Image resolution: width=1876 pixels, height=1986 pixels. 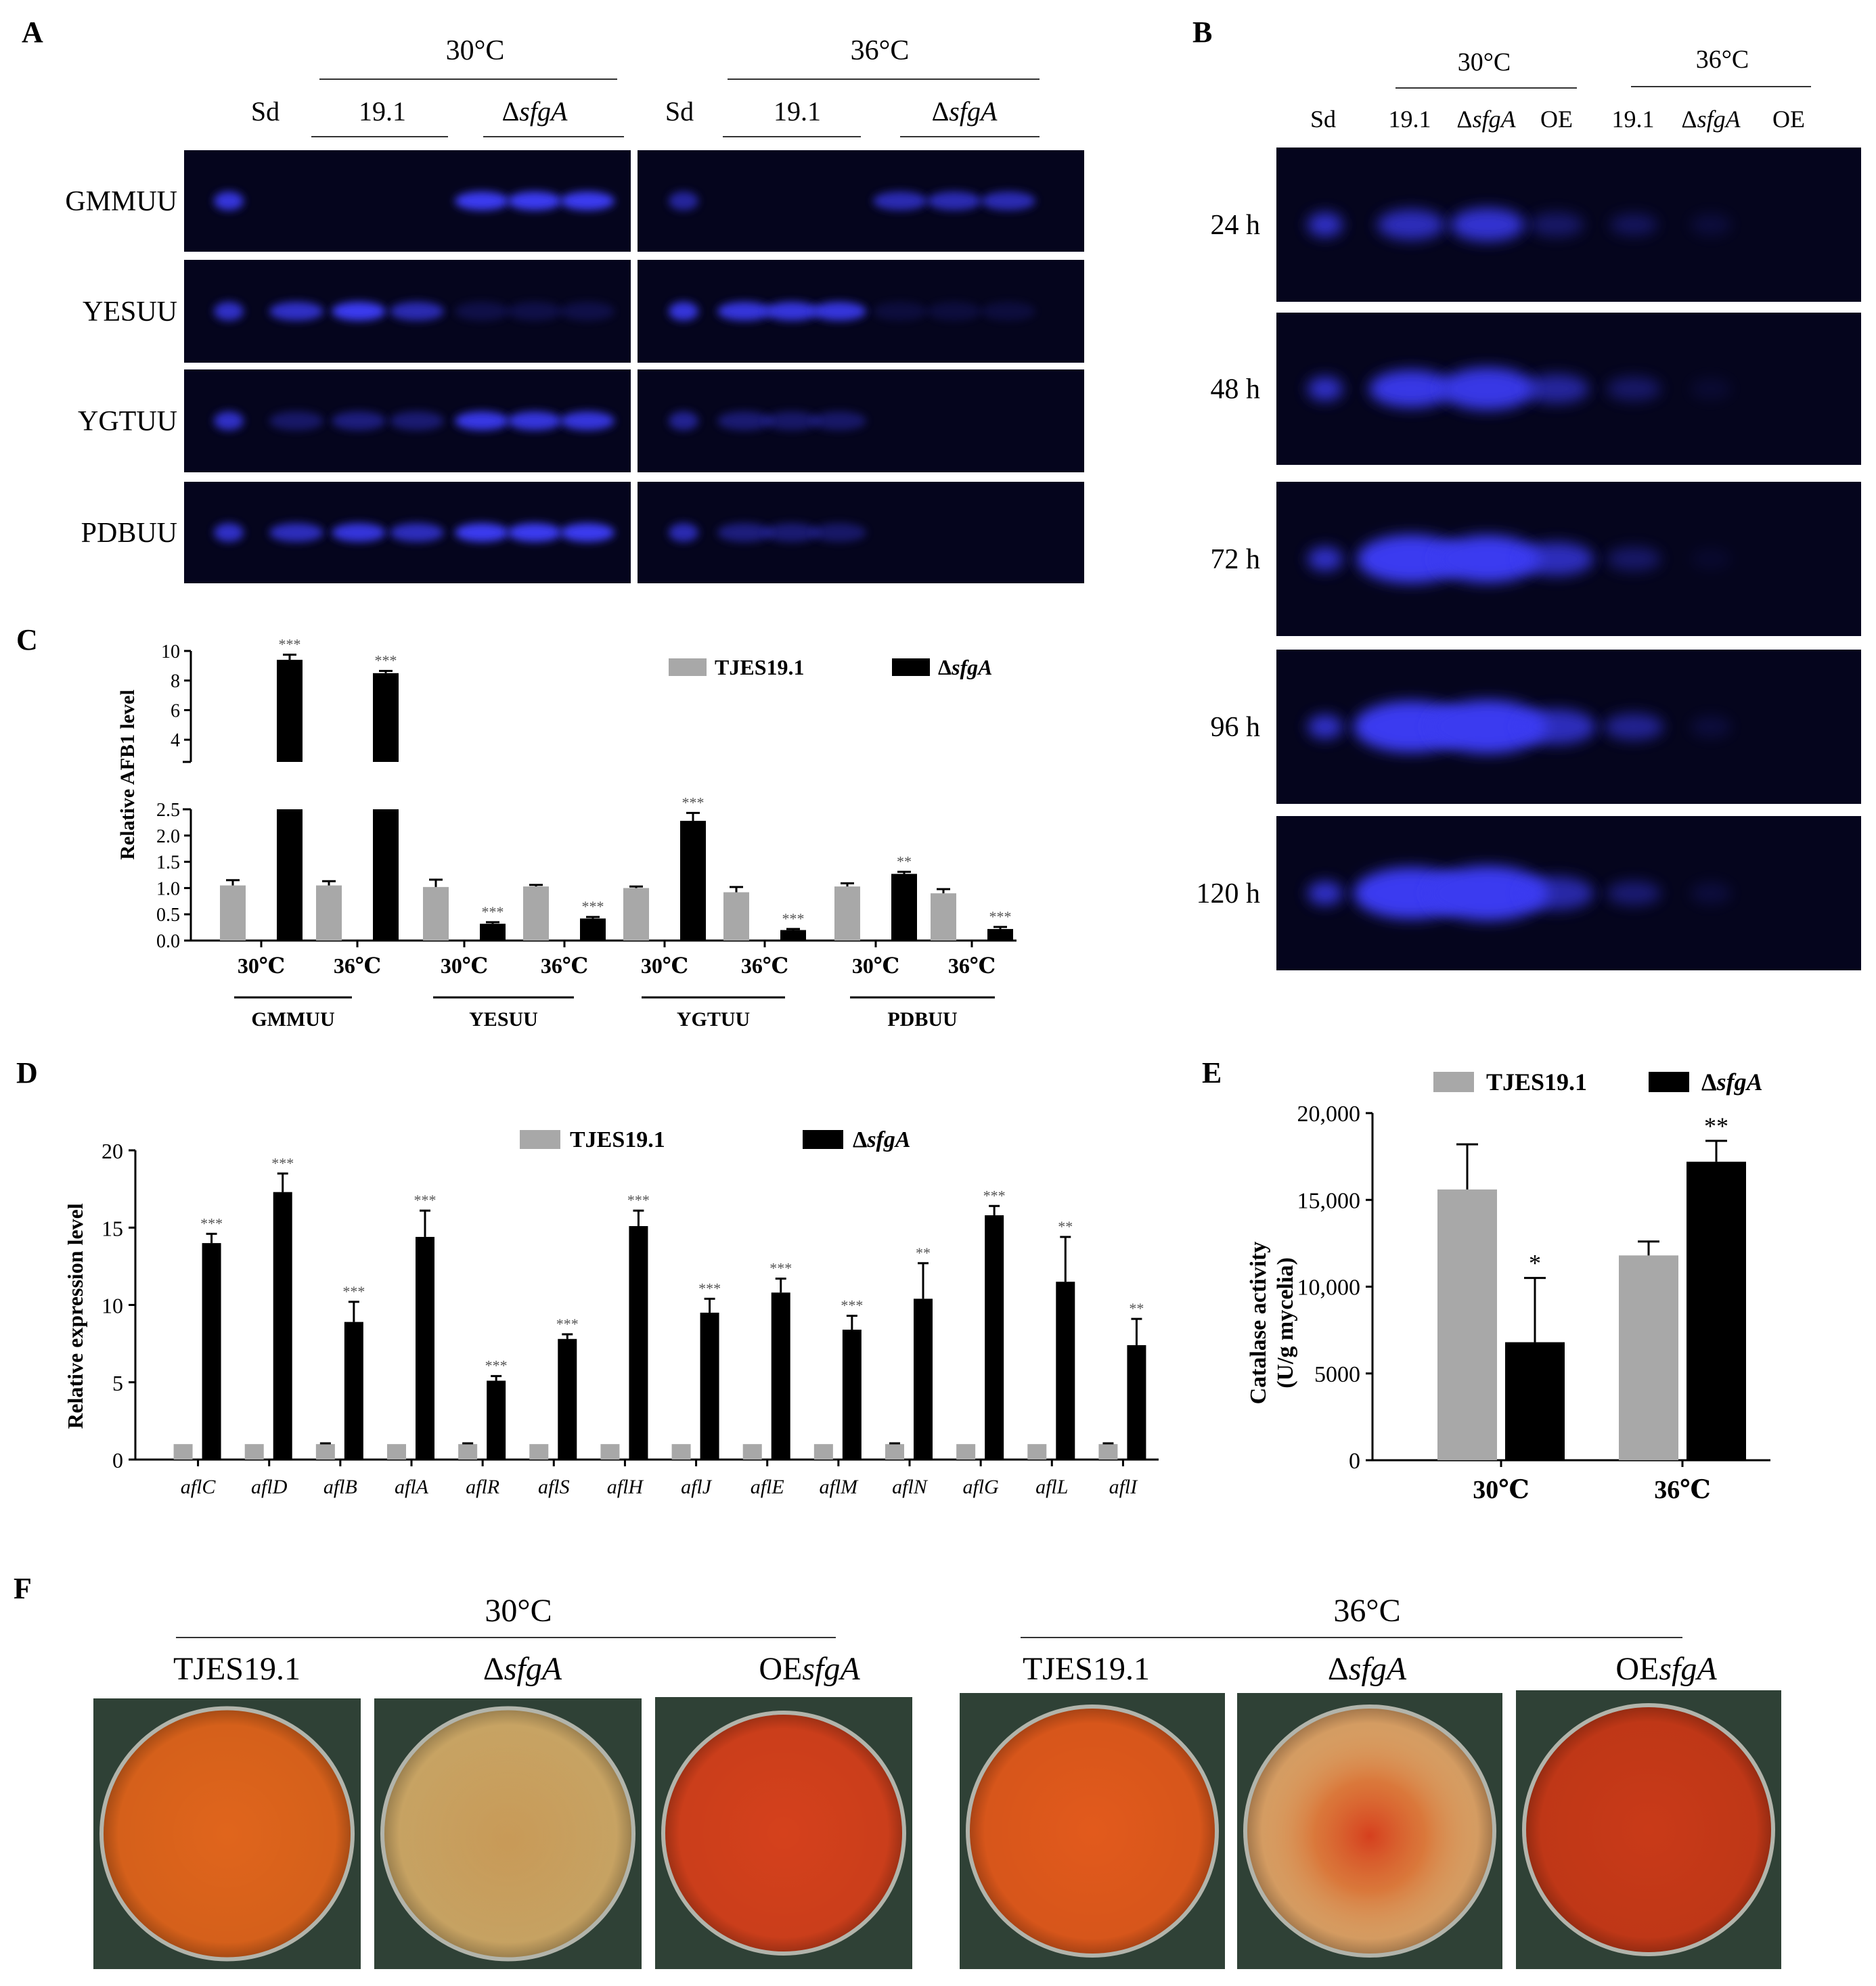 I want to click on group-label: PDBUU, so click(x=922, y=1019).